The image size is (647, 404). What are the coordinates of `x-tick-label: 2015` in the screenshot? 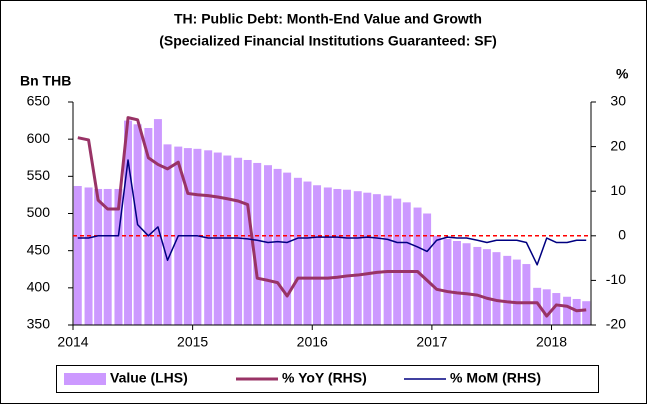 It's located at (192, 342).